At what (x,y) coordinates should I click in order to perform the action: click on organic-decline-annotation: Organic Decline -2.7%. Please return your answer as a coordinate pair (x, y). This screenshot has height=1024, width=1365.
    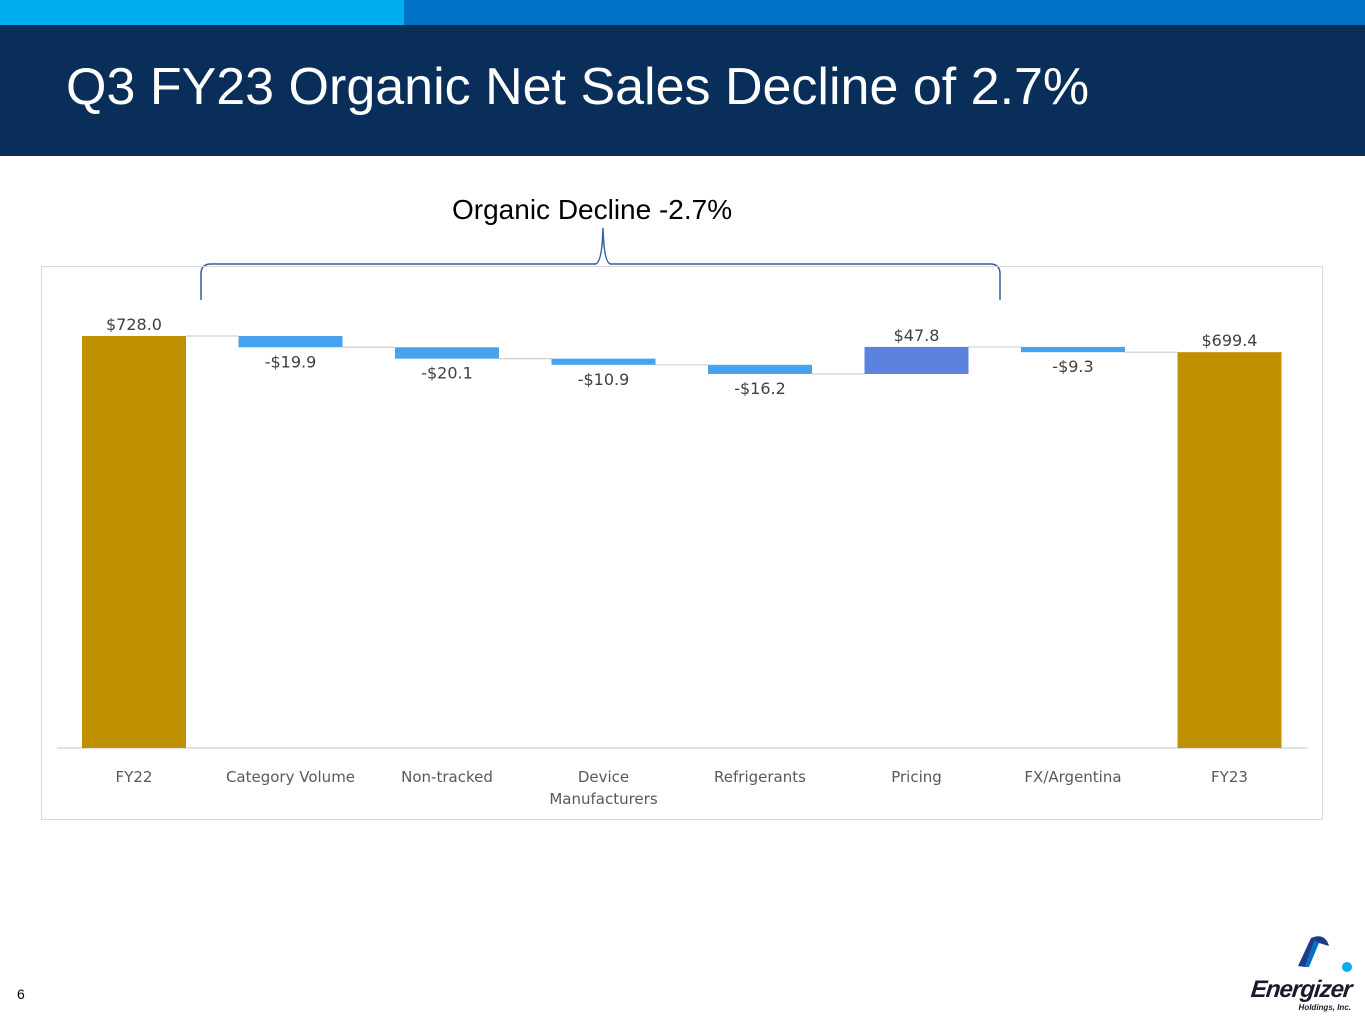
    Looking at the image, I should click on (592, 209).